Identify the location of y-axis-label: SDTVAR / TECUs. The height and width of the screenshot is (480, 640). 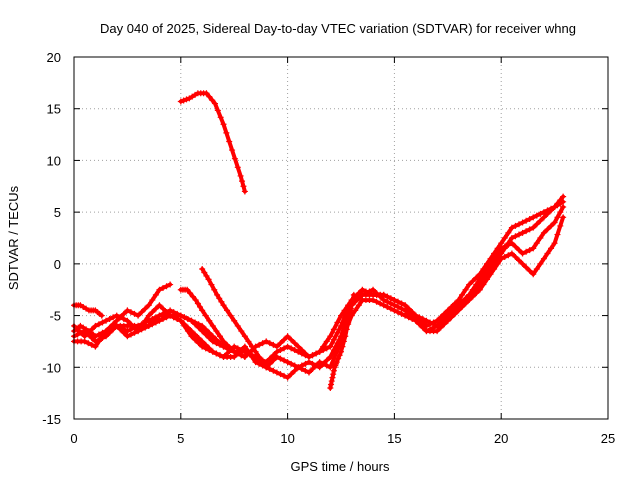
(13, 237).